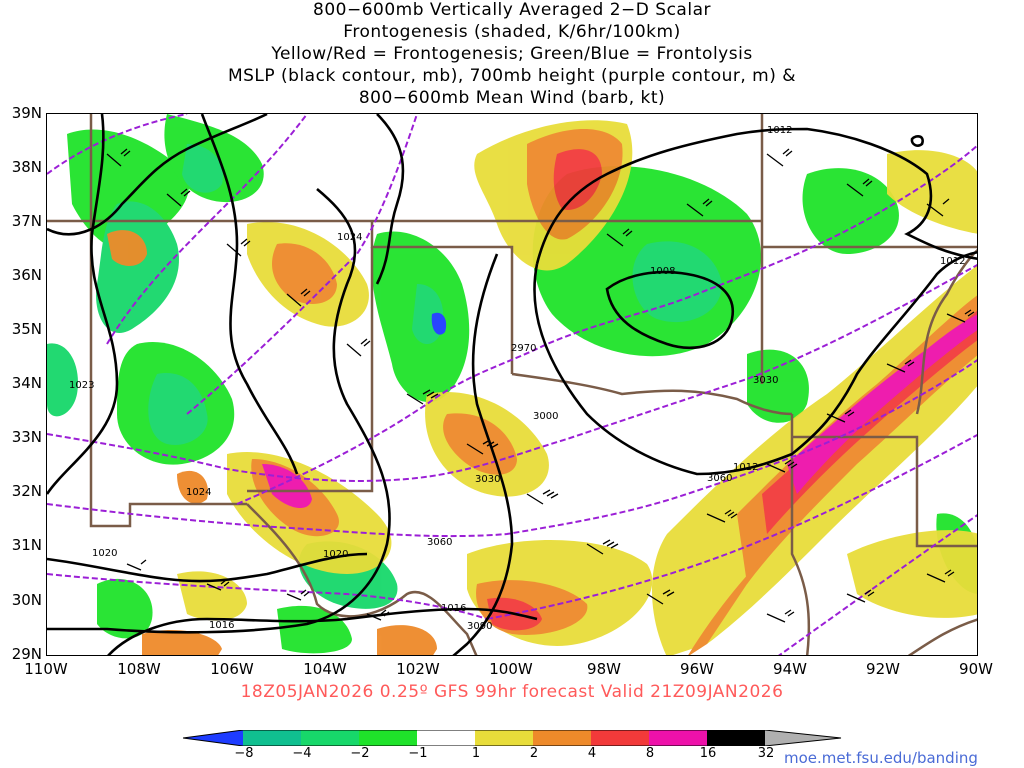 Image resolution: width=1024 pixels, height=768 pixels. What do you see at coordinates (512, 32) in the screenshot?
I see `title-line-2: Frontogenesis (shaded, K/6hr/100km)` at bounding box center [512, 32].